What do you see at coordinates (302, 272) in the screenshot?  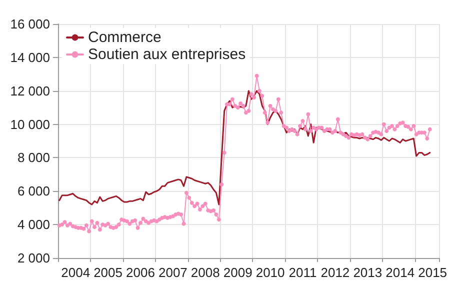 I see `x-tick-label: 2011` at bounding box center [302, 272].